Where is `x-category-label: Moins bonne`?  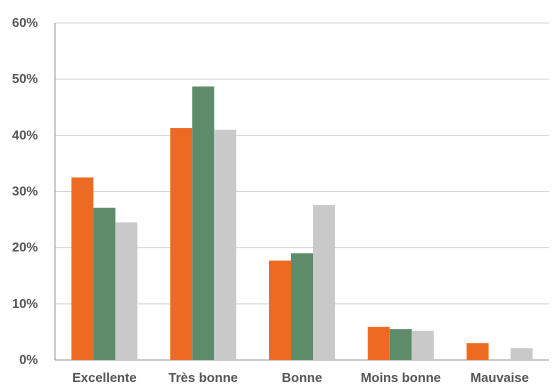
x-category-label: Moins bonne is located at coordinates (401, 377).